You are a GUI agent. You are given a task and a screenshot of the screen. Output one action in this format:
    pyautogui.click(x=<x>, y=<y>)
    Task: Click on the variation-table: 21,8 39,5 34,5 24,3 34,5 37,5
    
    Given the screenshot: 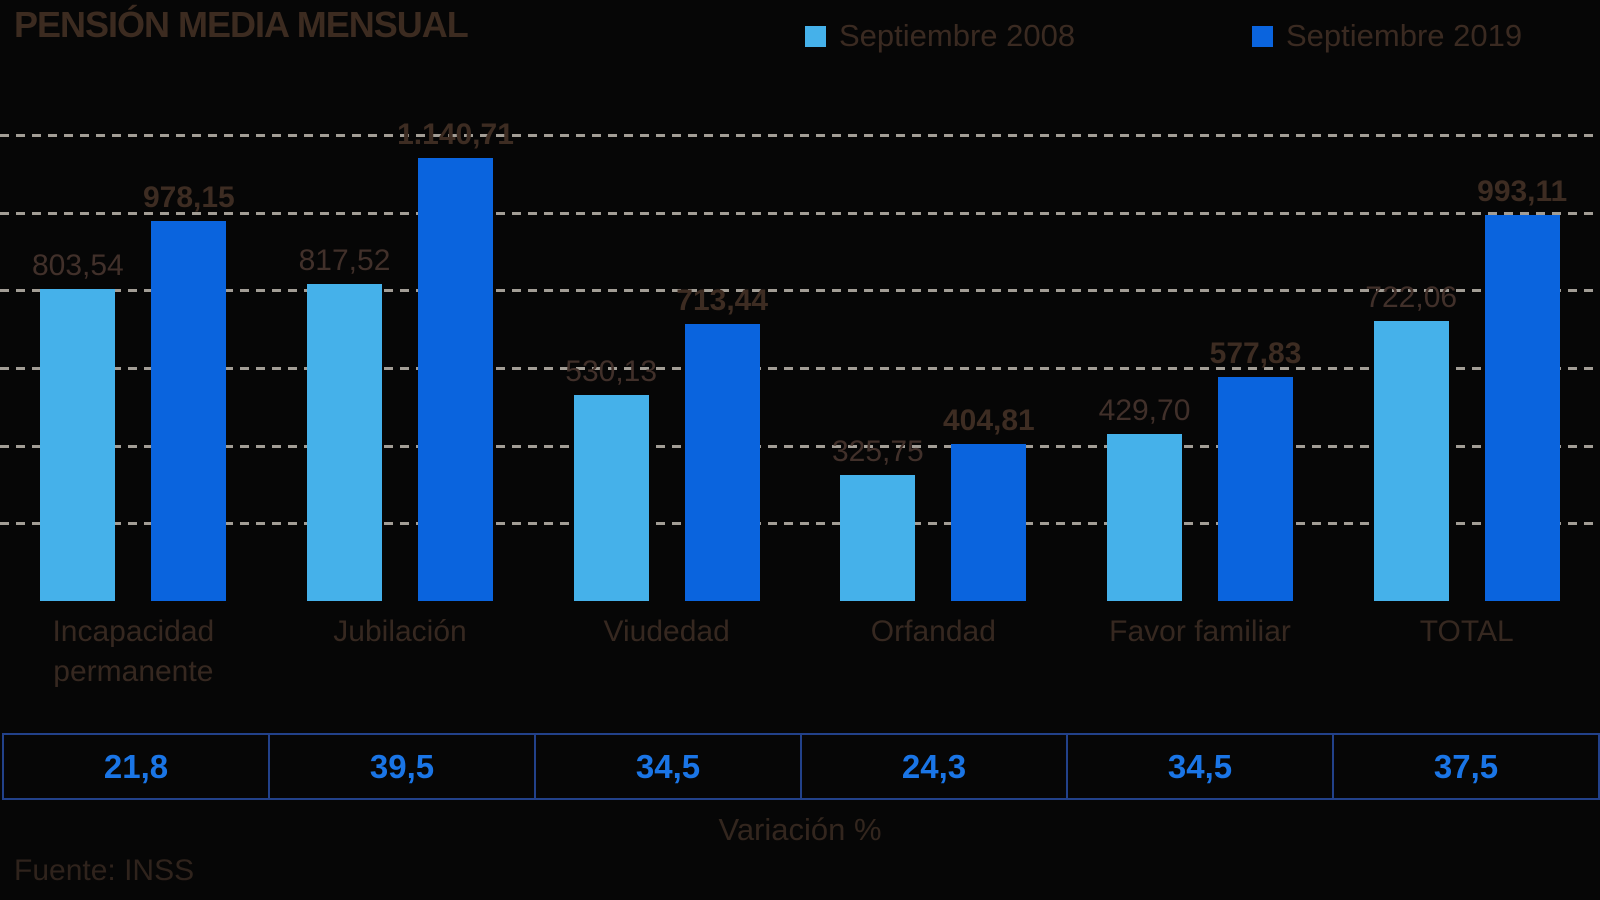 What is the action you would take?
    pyautogui.click(x=801, y=766)
    